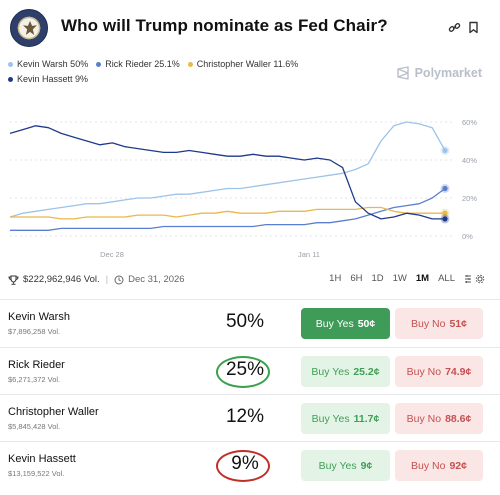 Image resolution: width=500 pixels, height=495 pixels. I want to click on y-tick-label: 60%, so click(469, 122).